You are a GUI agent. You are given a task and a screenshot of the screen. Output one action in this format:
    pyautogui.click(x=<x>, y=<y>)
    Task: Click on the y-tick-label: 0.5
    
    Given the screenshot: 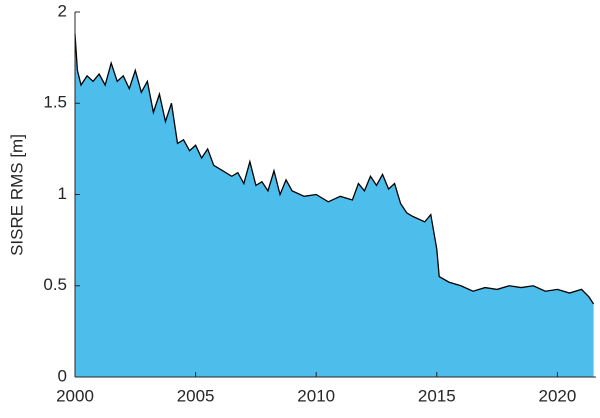 What is the action you would take?
    pyautogui.click(x=55, y=284)
    